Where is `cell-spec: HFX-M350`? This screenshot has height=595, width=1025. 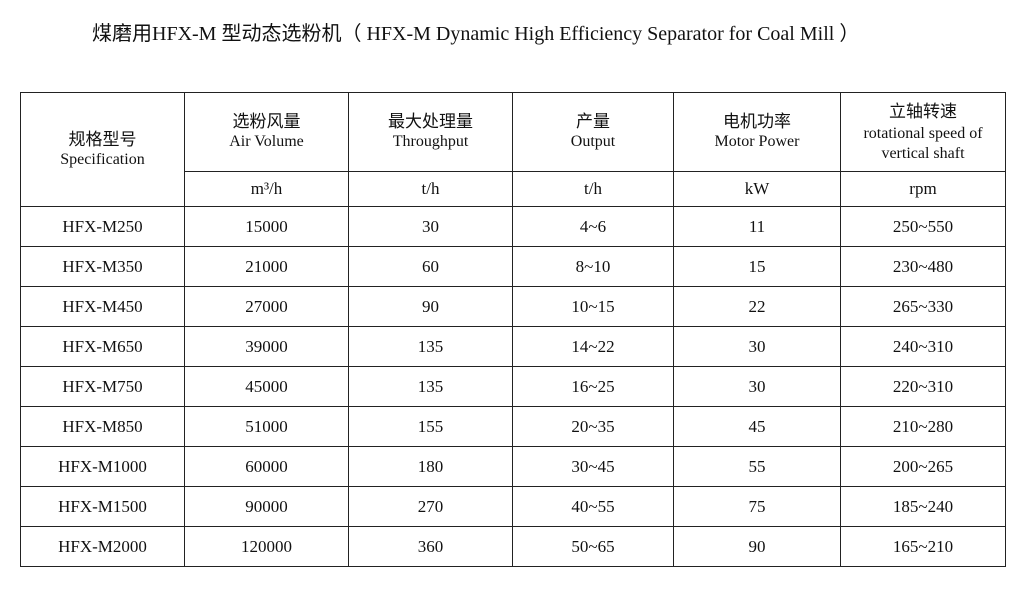 cell-spec: HFX-M350 is located at coordinates (102, 266).